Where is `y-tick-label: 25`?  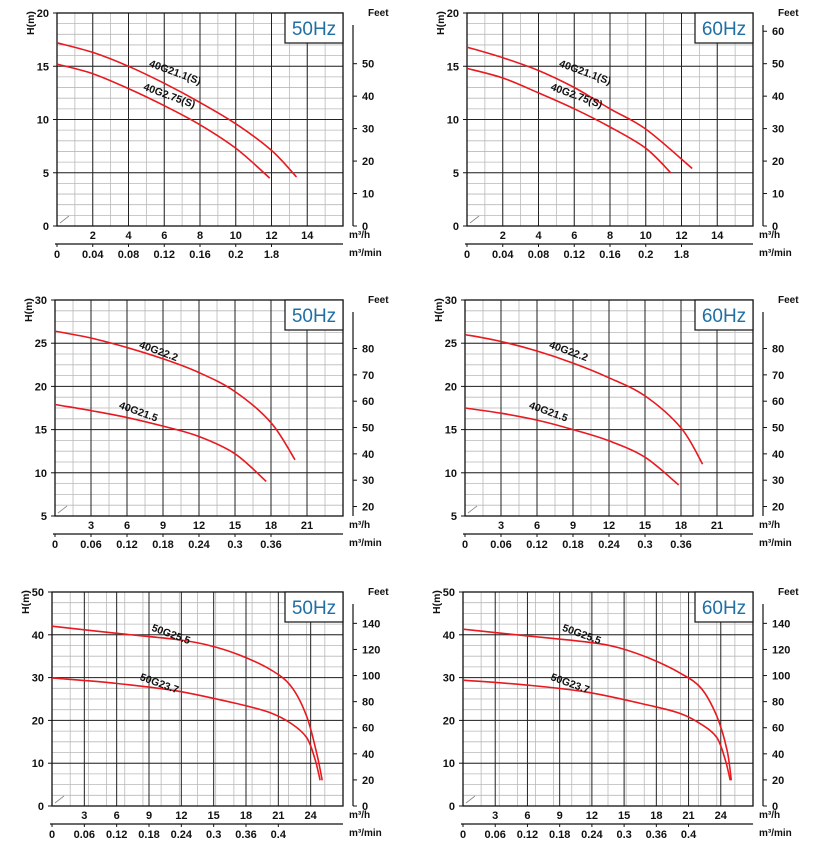 y-tick-label: 25 is located at coordinates (41, 344).